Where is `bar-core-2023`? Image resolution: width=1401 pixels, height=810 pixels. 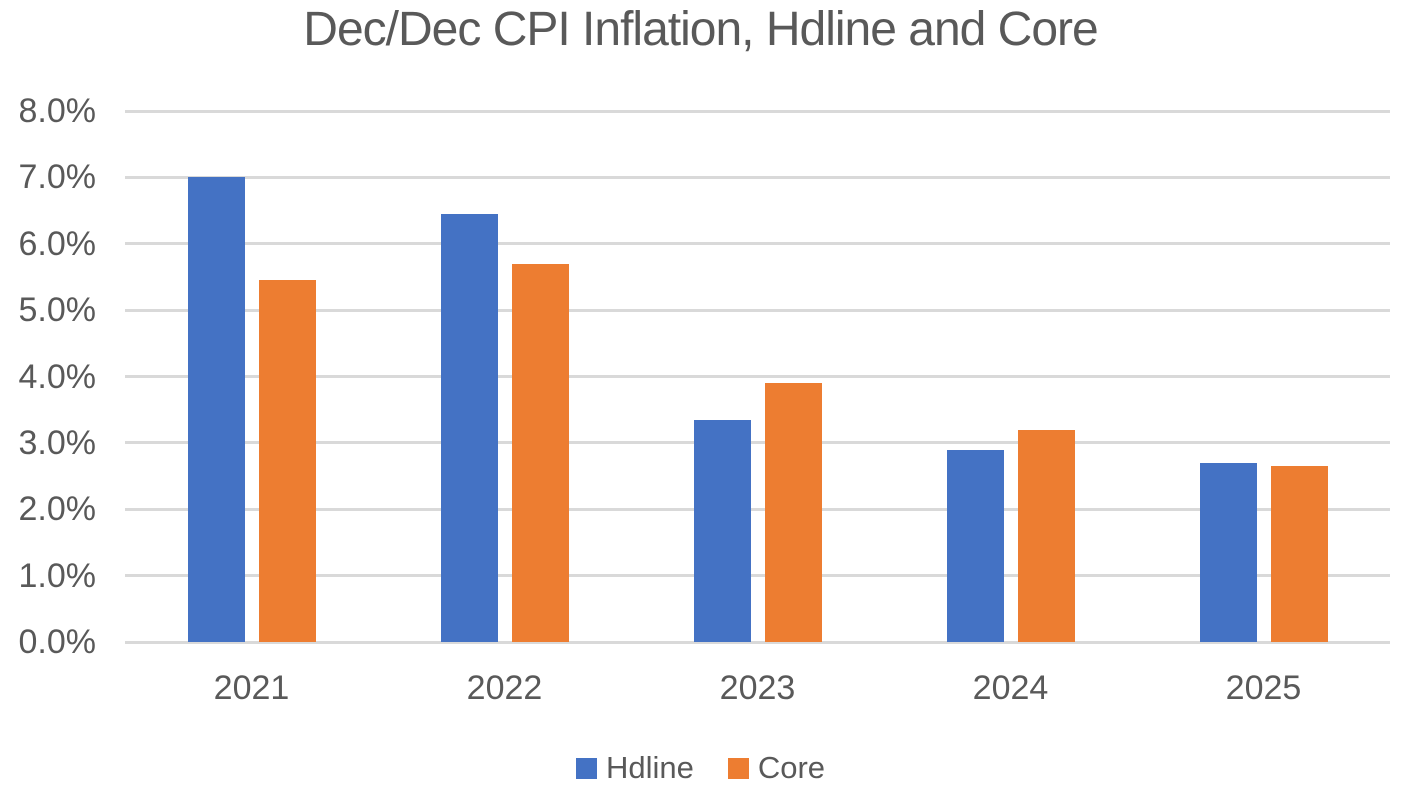
bar-core-2023 is located at coordinates (793, 512).